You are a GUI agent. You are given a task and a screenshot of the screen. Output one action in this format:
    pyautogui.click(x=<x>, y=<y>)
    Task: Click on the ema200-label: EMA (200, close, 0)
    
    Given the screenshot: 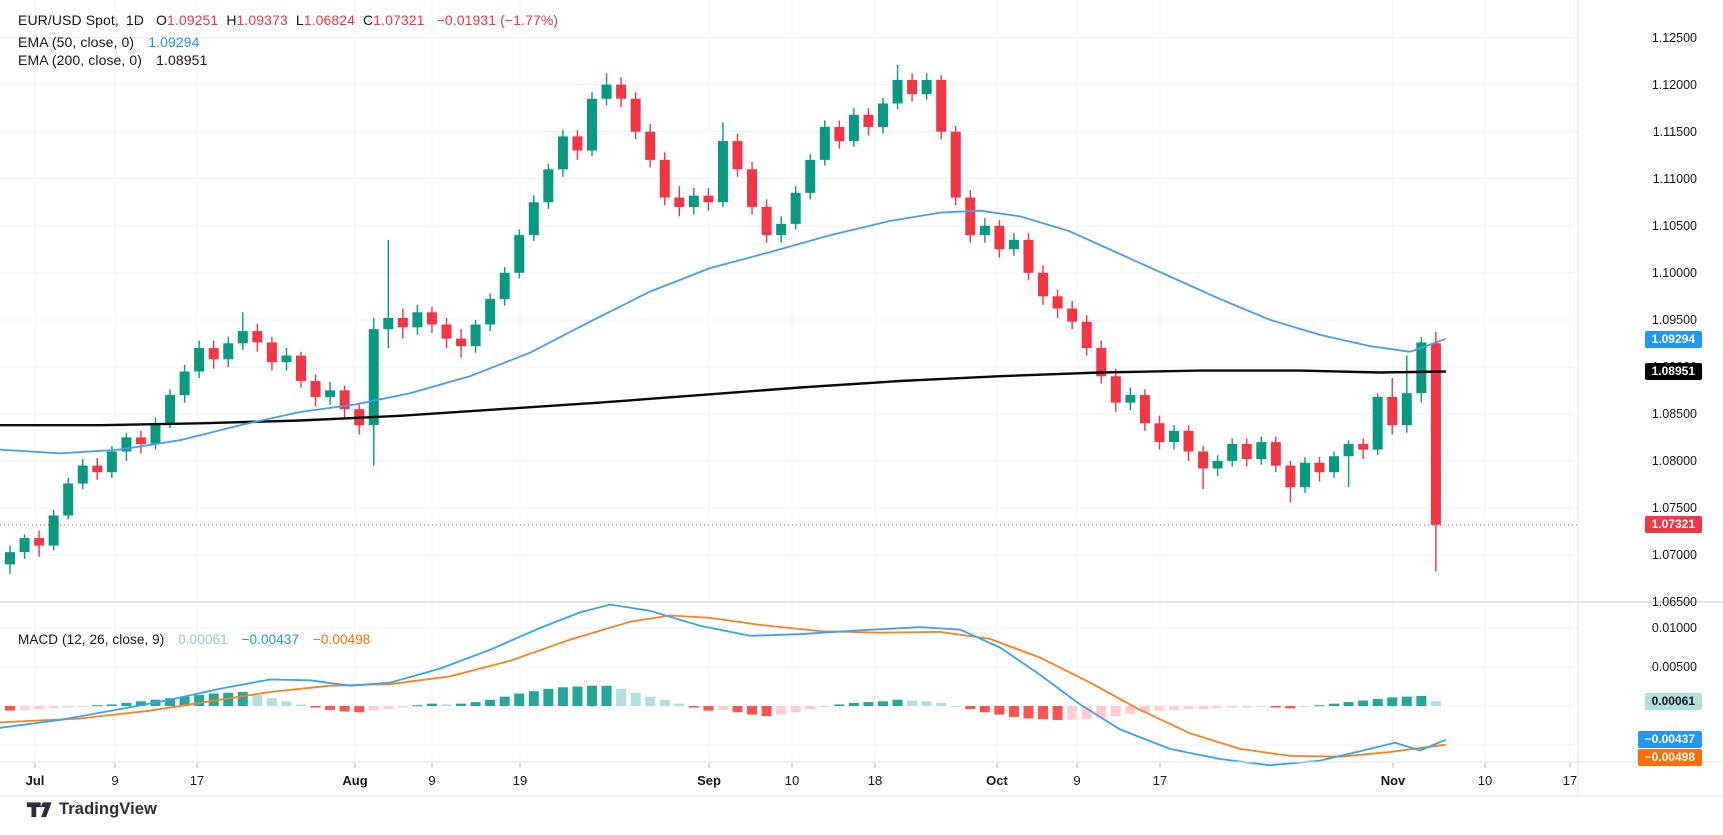 What is the action you would take?
    pyautogui.click(x=80, y=60)
    